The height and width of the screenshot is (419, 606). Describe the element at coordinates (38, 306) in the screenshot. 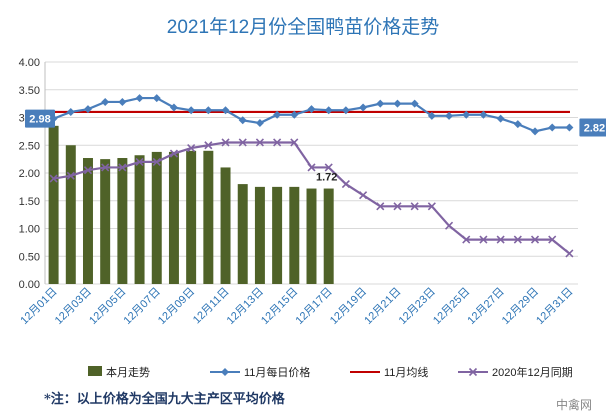

I see `x-tick-label: 12月01日` at that location.